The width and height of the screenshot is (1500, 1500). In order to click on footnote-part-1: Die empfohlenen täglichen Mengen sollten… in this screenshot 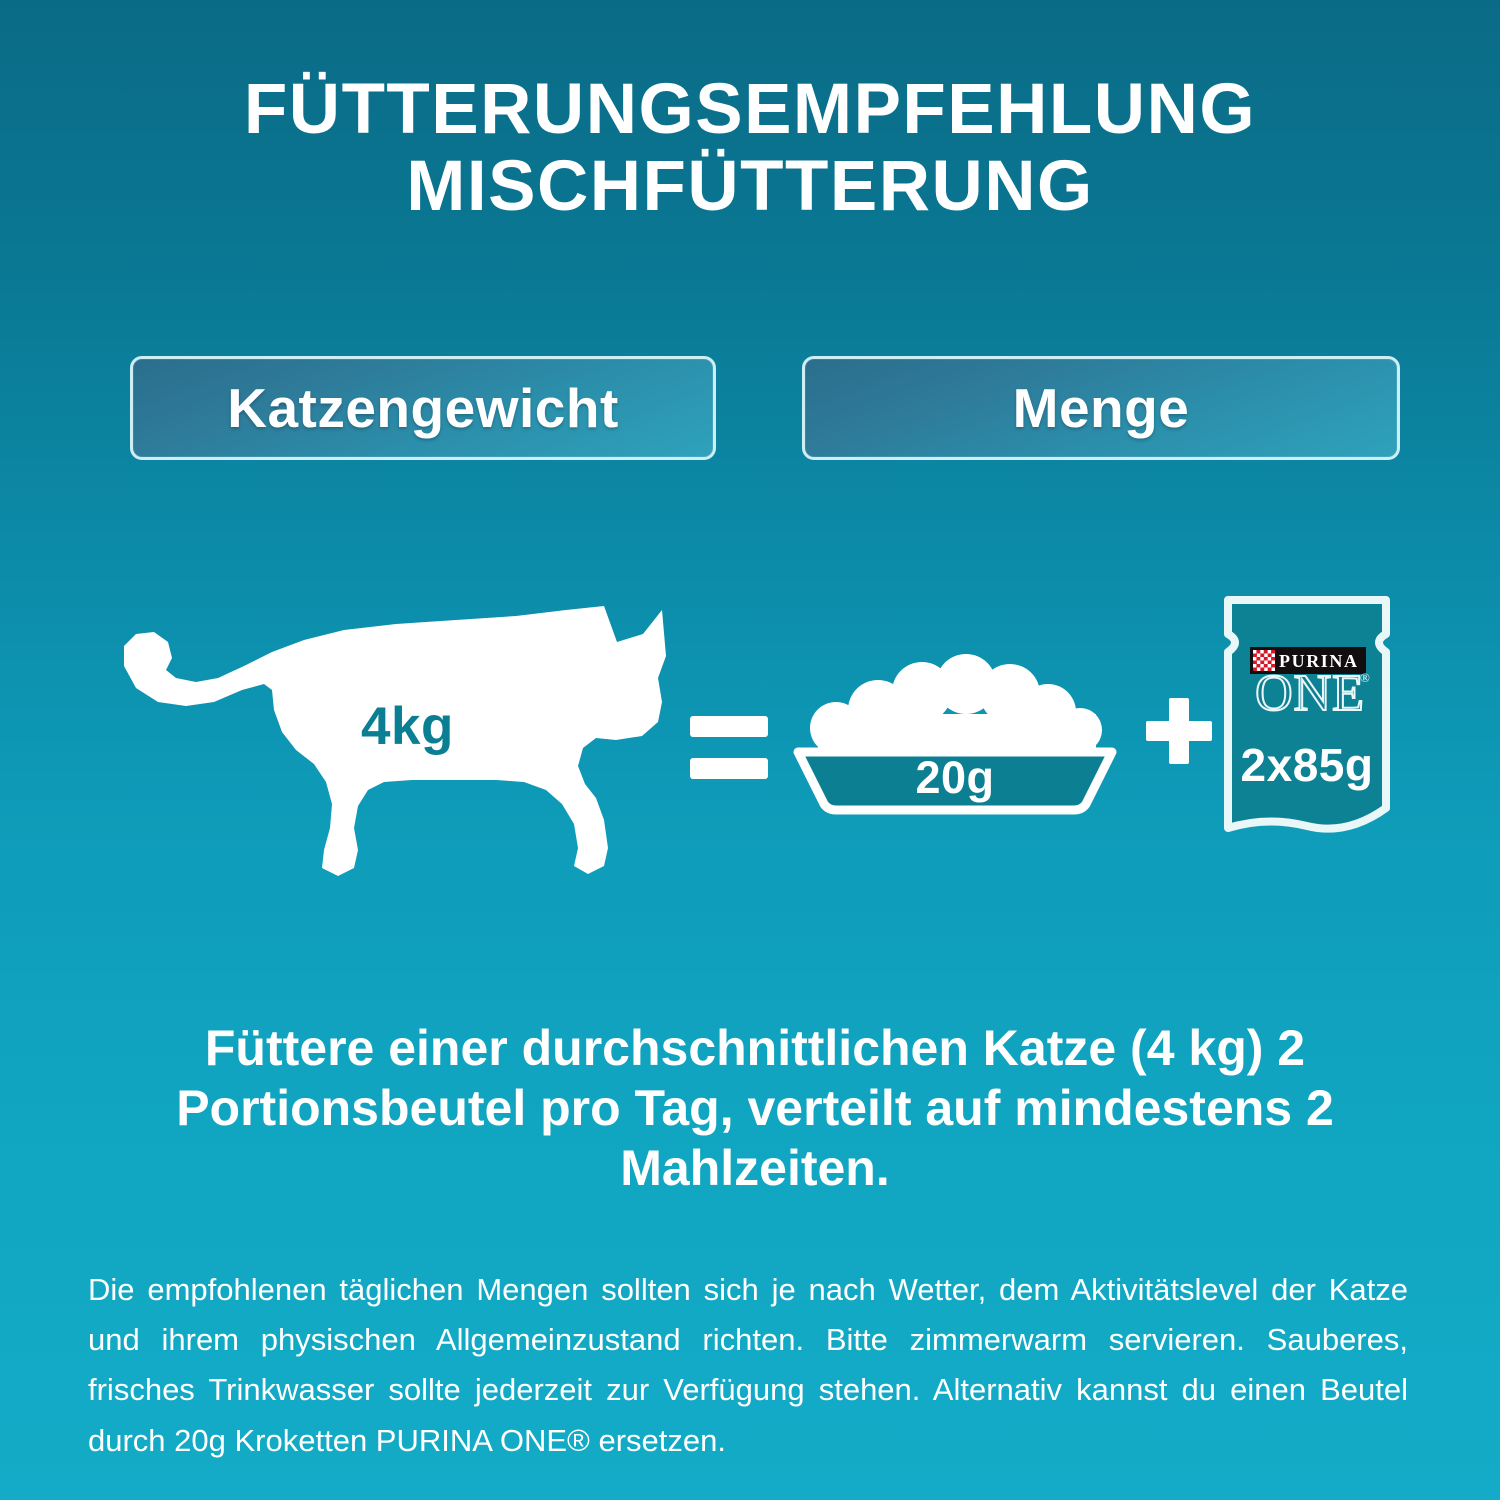, I will do `click(748, 1340)`.